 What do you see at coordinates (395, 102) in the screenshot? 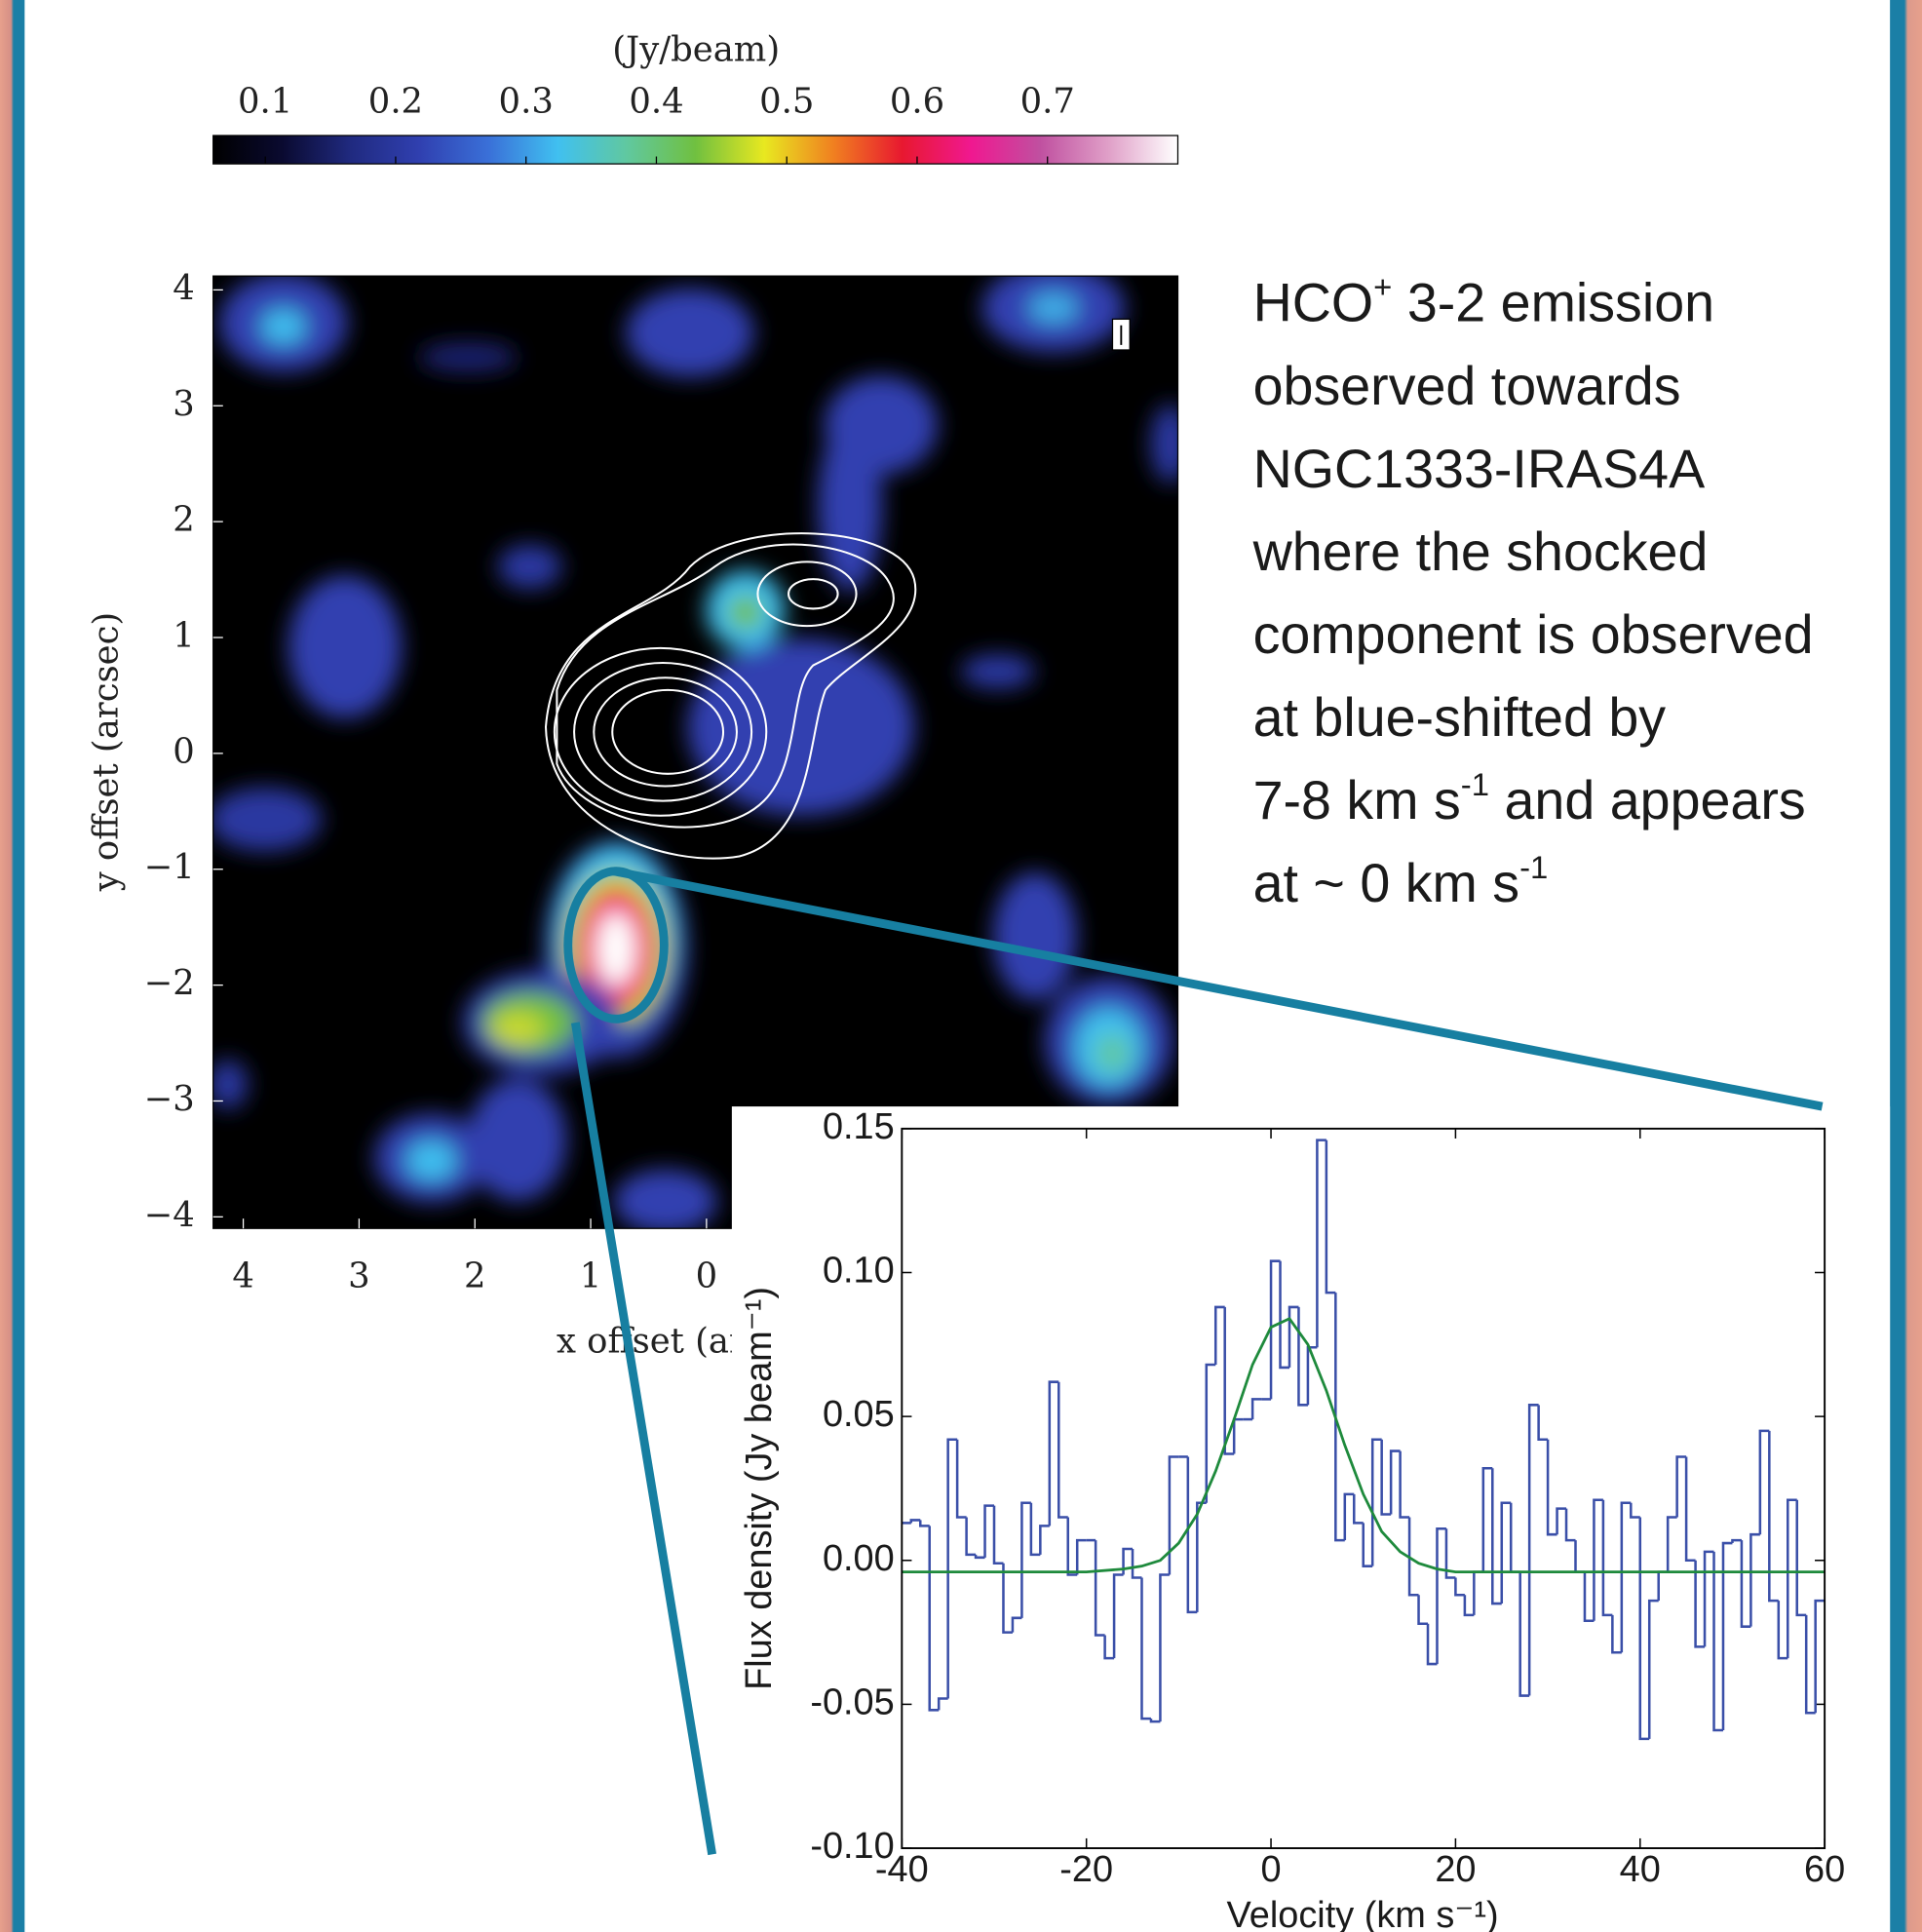
I see `colorbar-tick-label: 0.2` at bounding box center [395, 102].